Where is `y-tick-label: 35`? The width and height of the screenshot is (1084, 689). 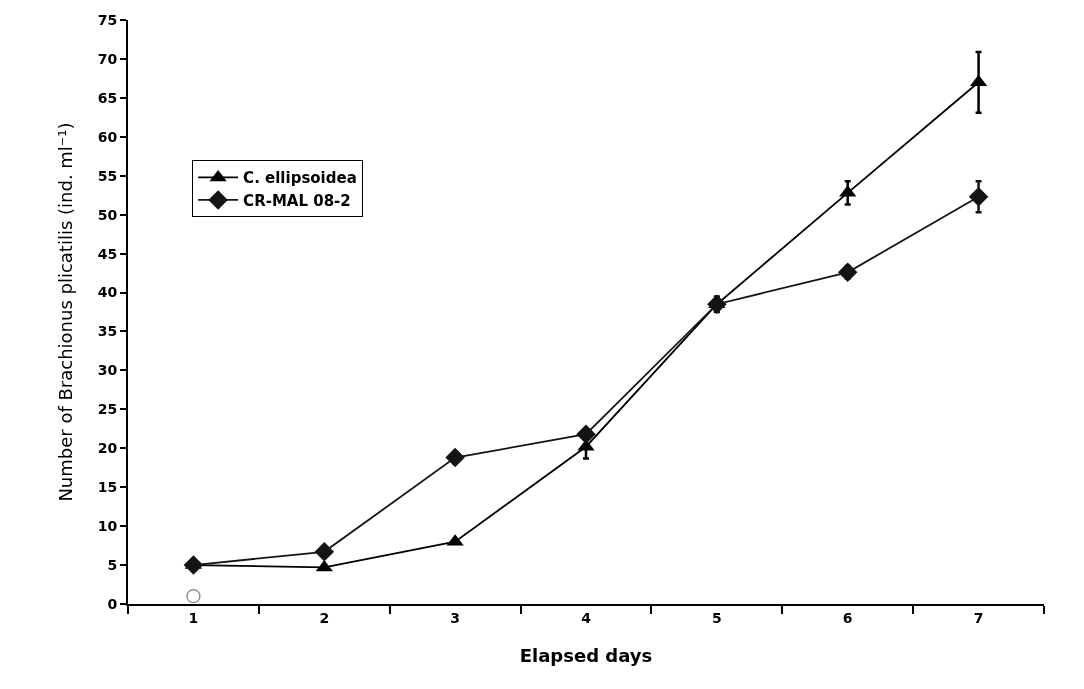 y-tick-label: 35 is located at coordinates (107, 331).